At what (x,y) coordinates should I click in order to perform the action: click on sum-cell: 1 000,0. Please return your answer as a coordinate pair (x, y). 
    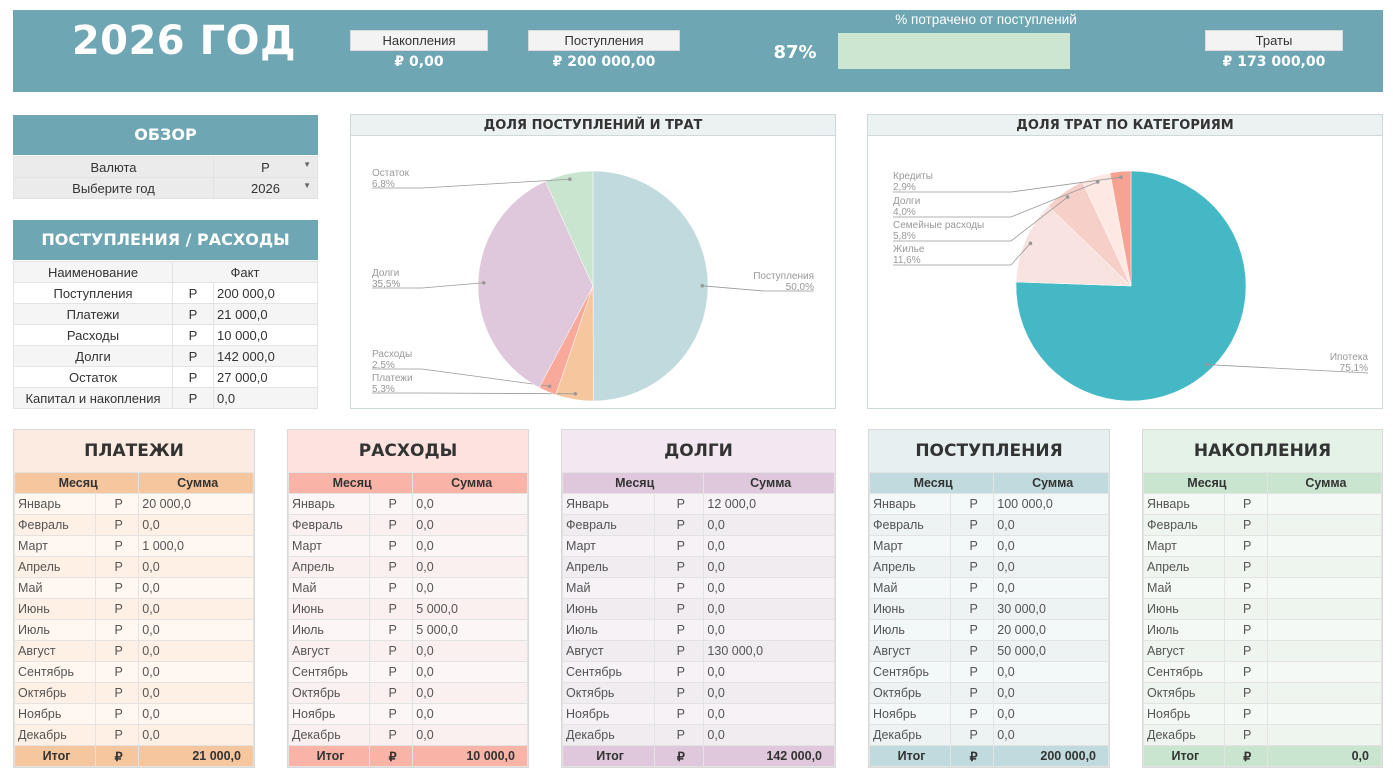
    Looking at the image, I should click on (196, 546).